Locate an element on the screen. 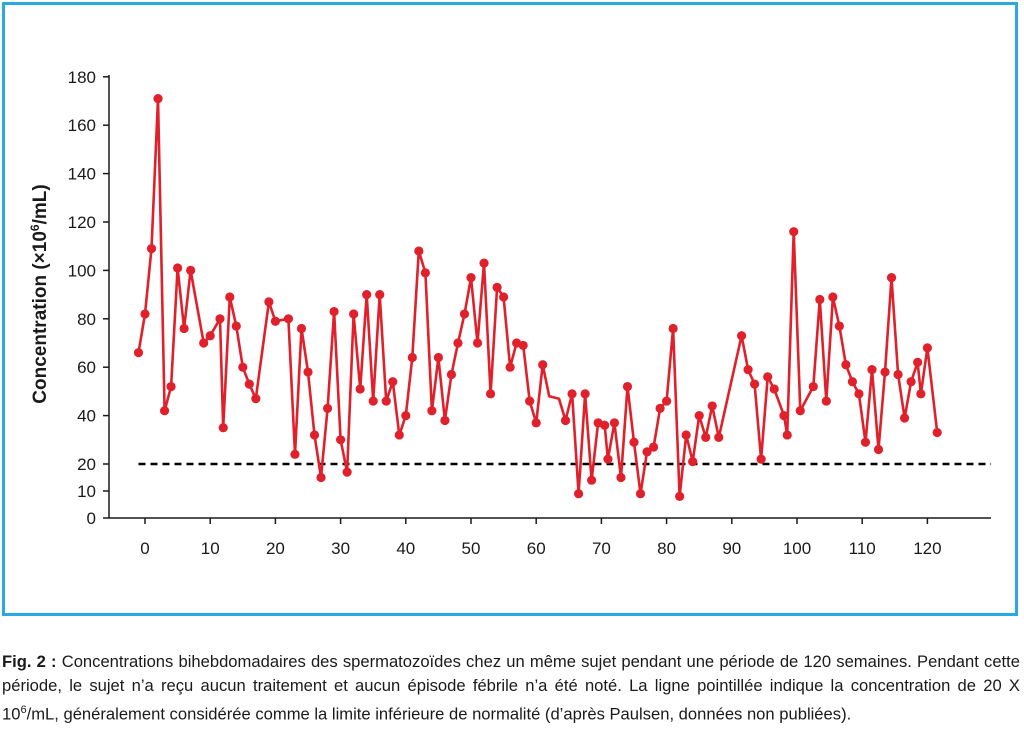  x-tick-label: 20 is located at coordinates (275, 548).